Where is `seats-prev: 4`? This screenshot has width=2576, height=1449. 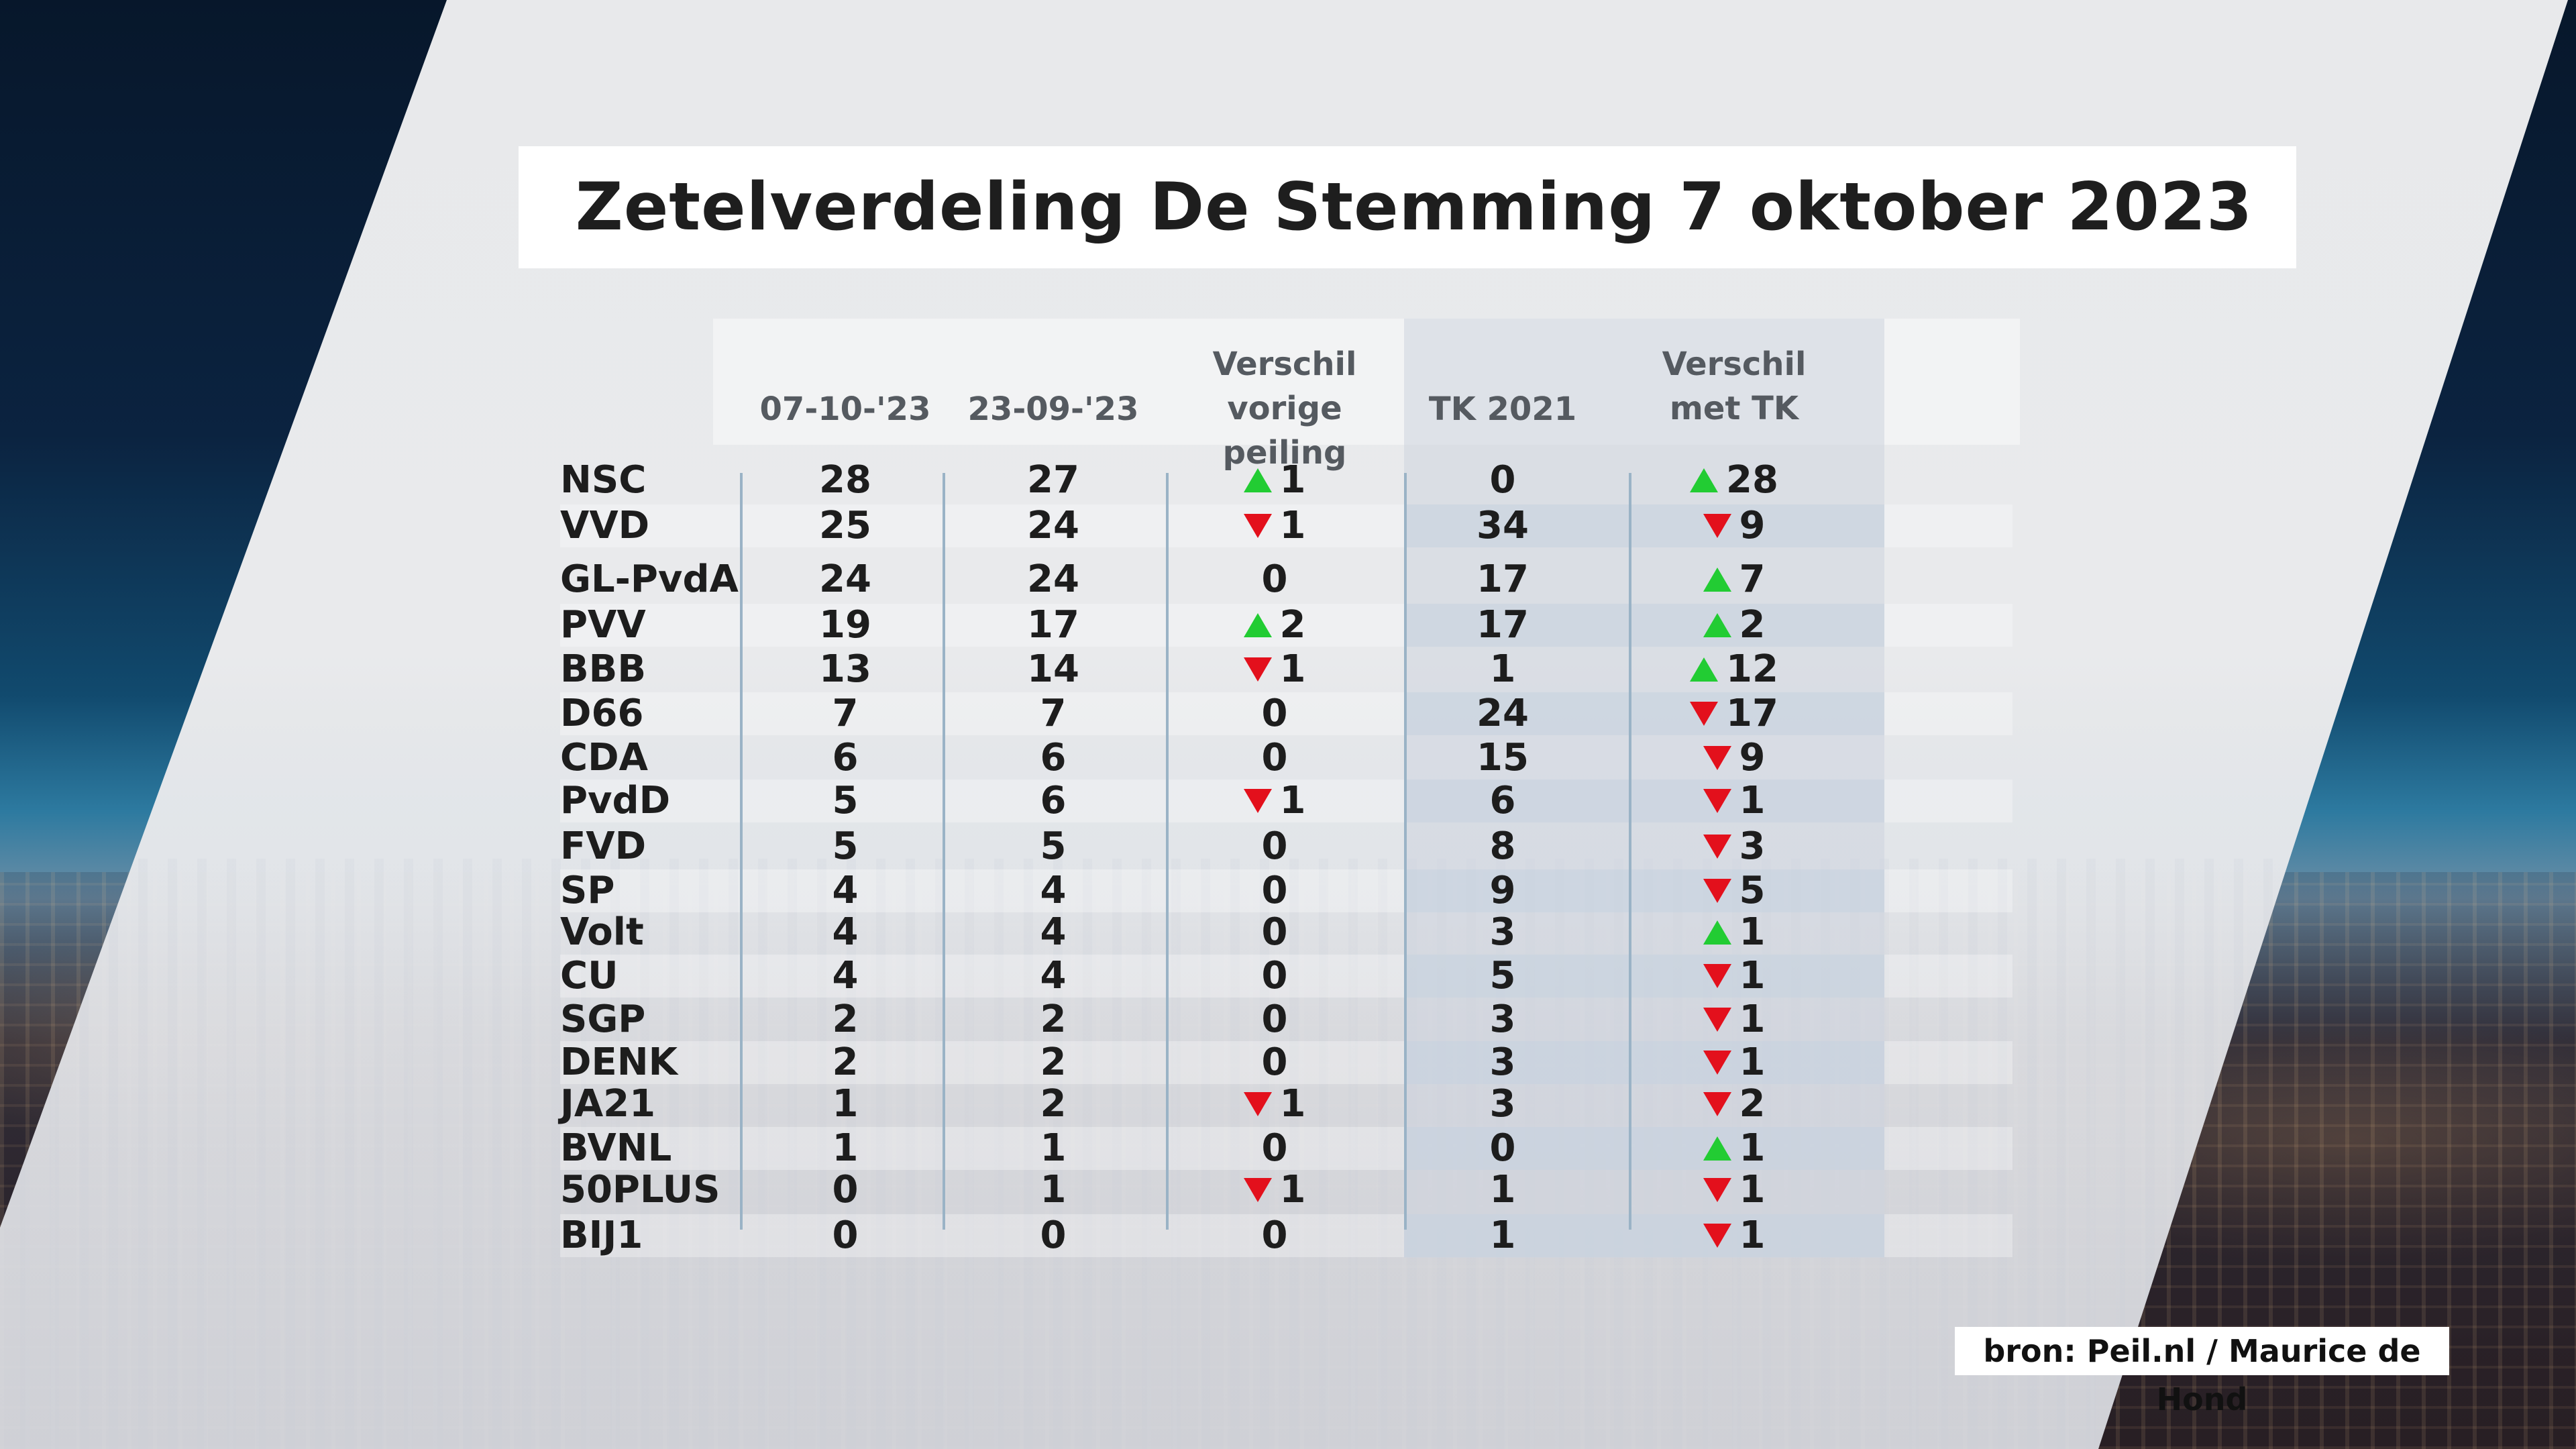
seats-prev: 4 is located at coordinates (1053, 976).